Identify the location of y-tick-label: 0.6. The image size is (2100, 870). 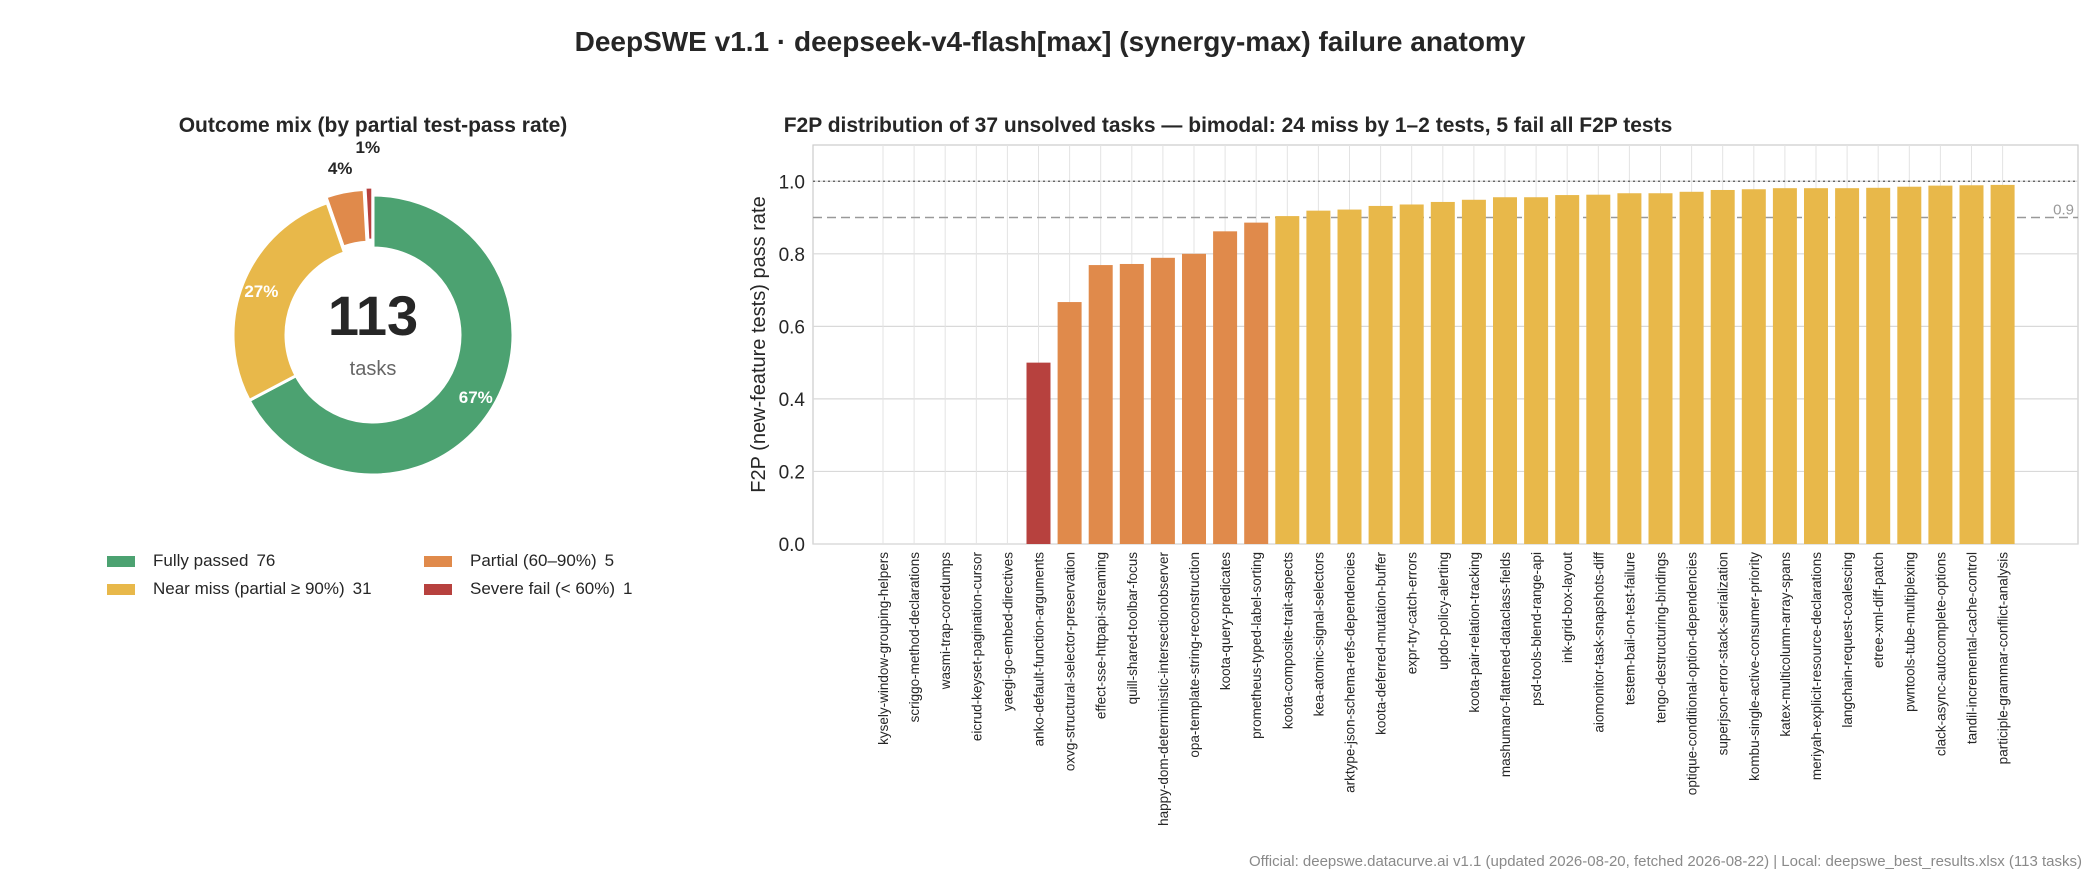
(792, 327).